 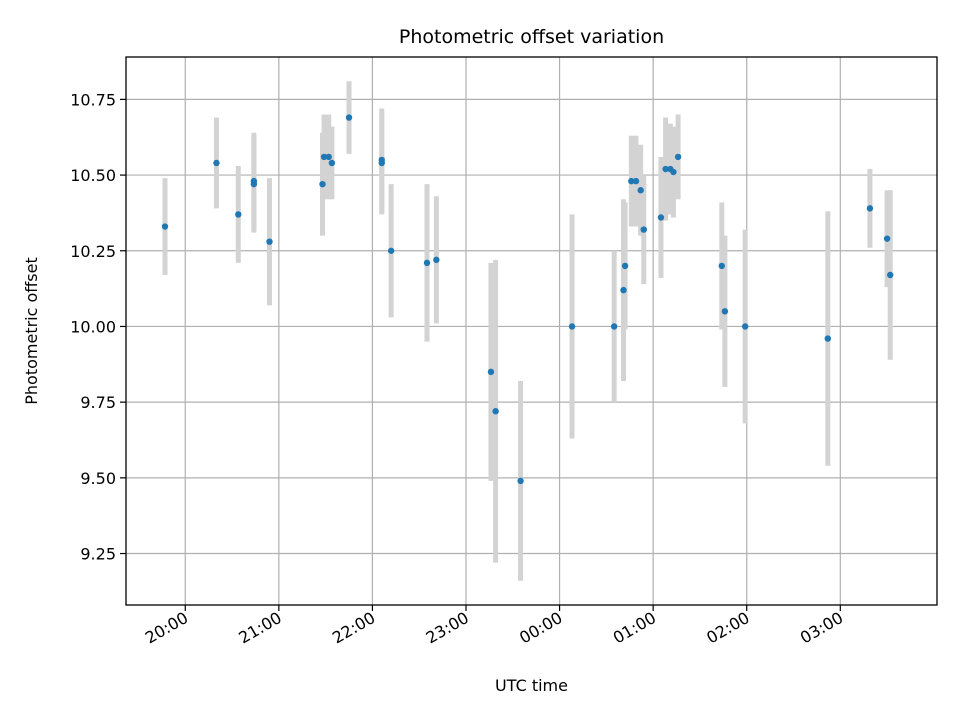 What do you see at coordinates (93, 326) in the screenshot?
I see `y-tick-label: 10.00` at bounding box center [93, 326].